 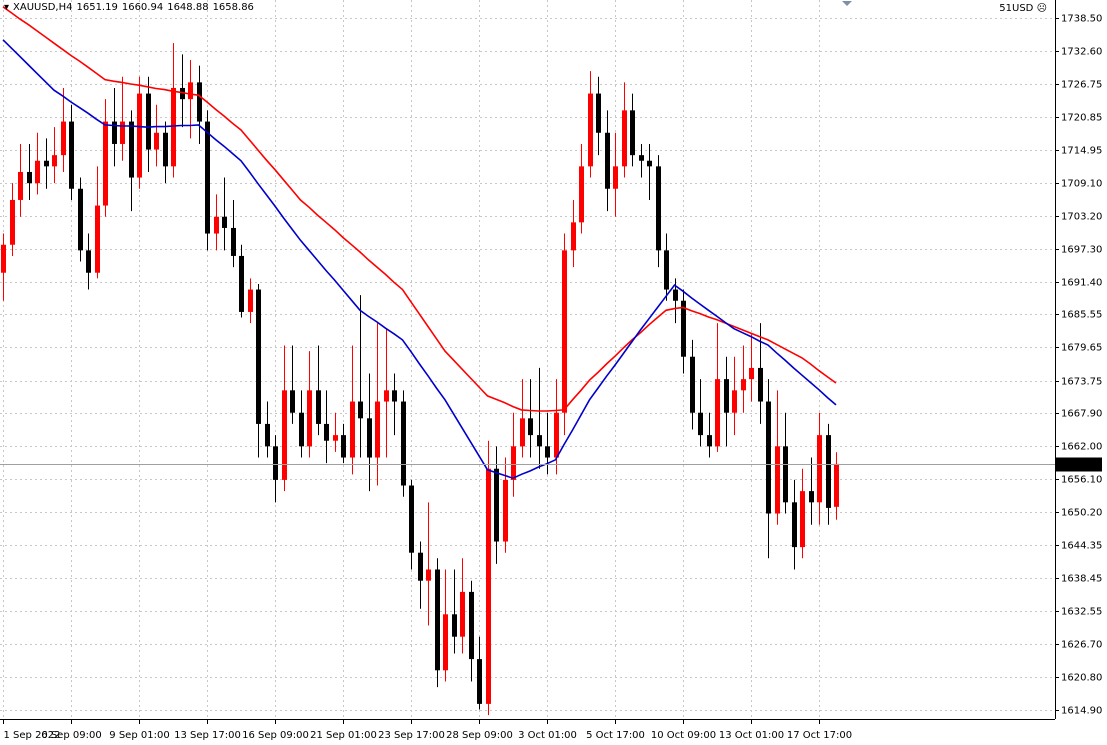 I want to click on x-tick-label: 23 Sep 17:00, so click(x=411, y=735).